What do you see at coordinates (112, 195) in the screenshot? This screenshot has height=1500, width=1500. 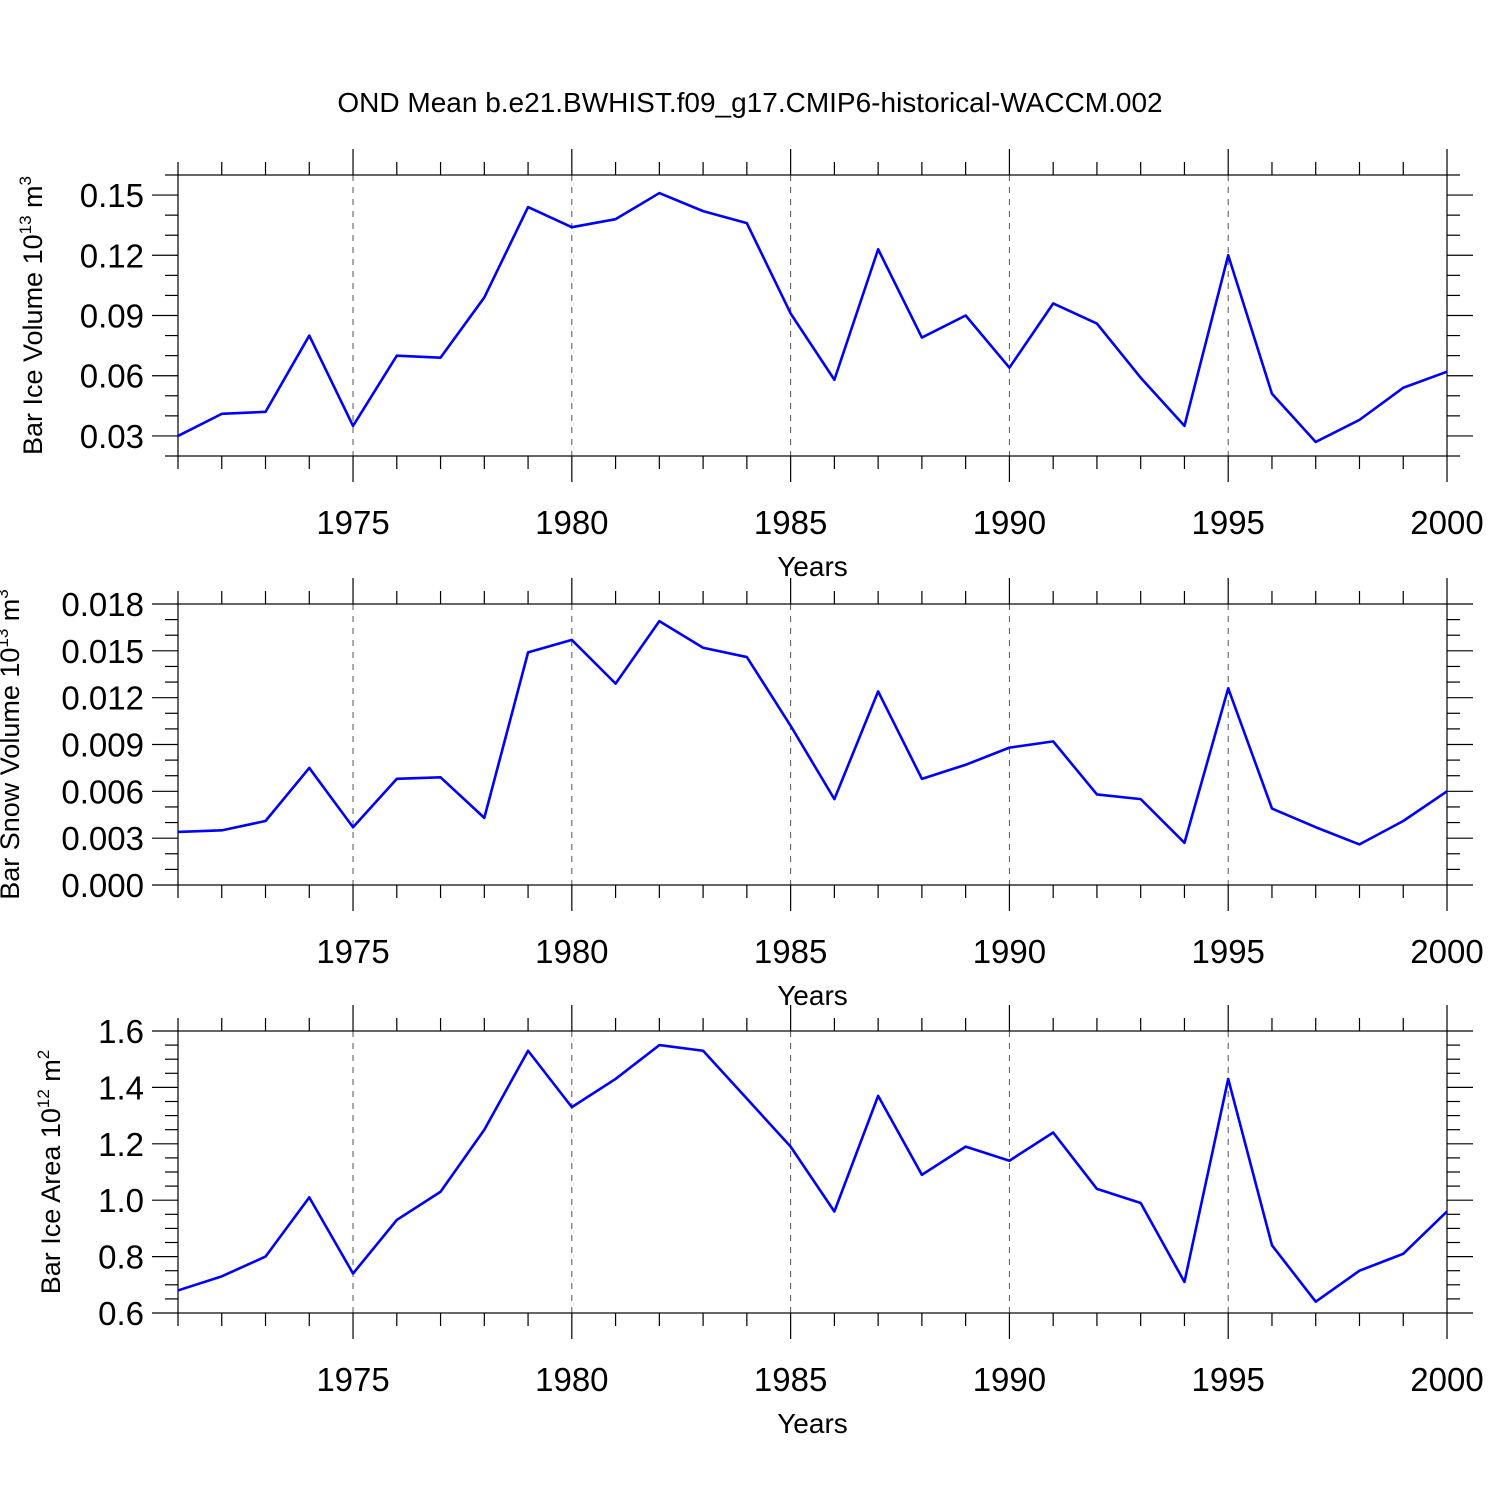 I see `y-tick-label: 0.15` at bounding box center [112, 195].